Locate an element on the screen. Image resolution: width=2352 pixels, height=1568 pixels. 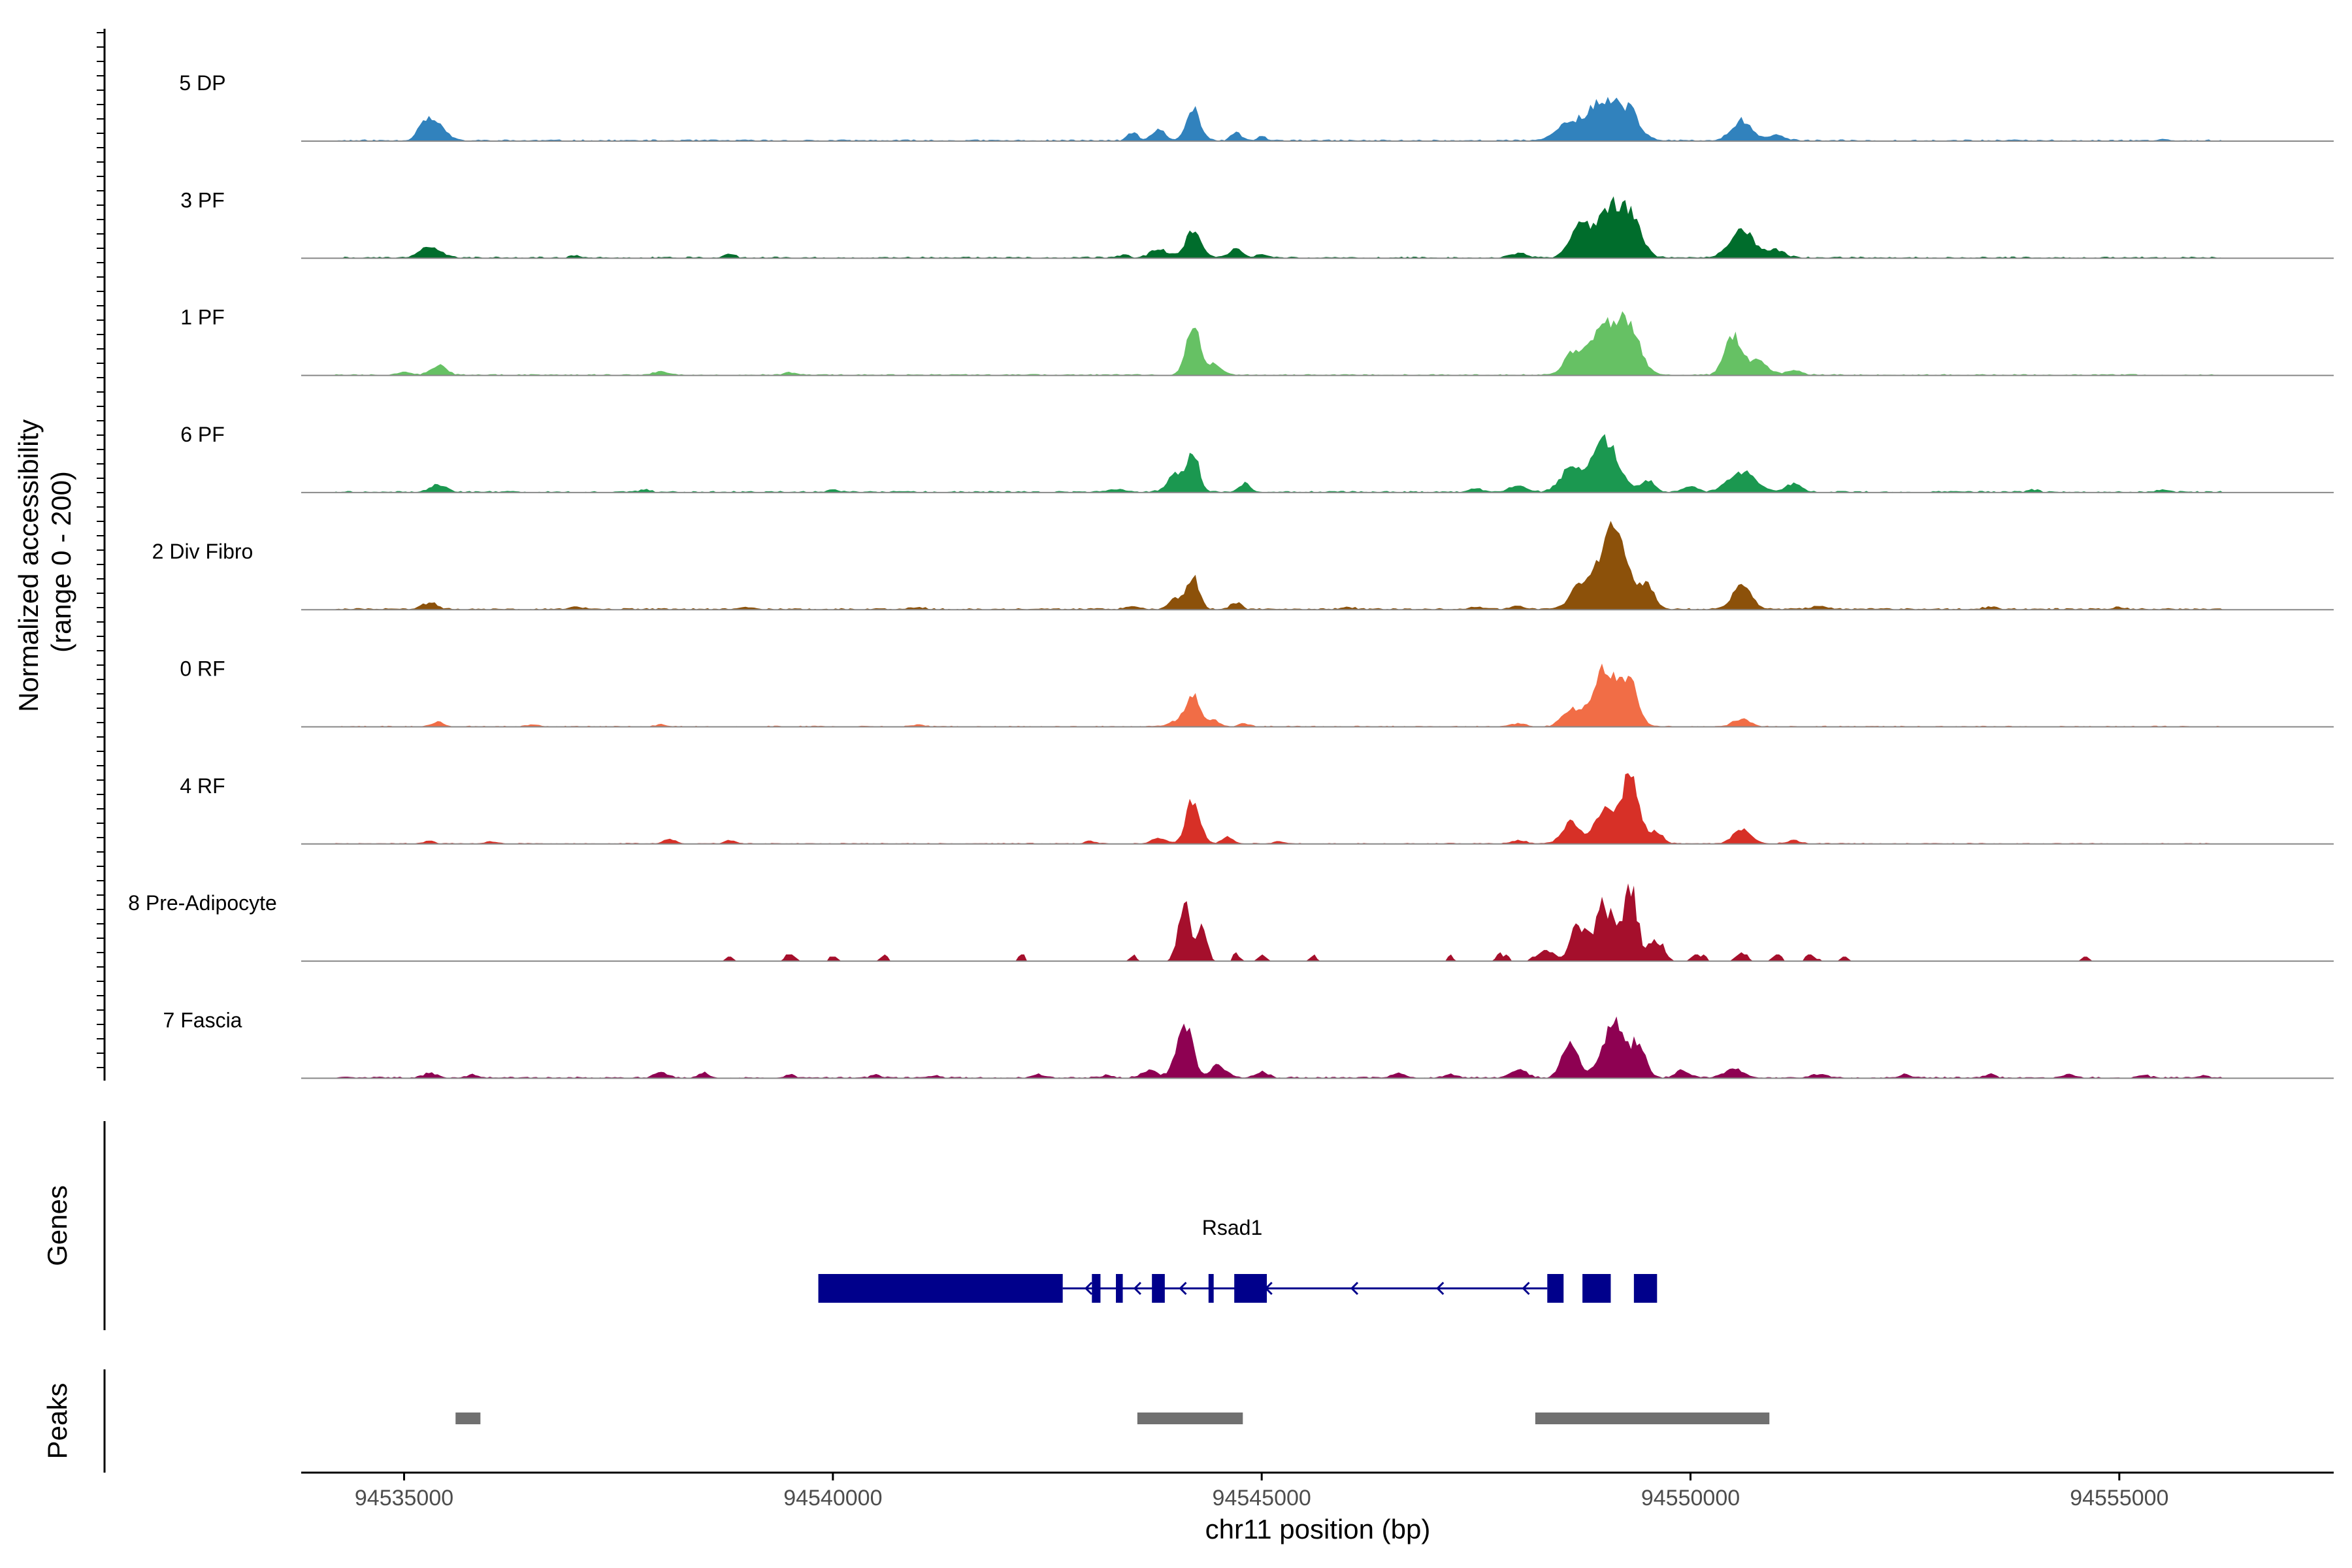
x-tick-label: 94550000 is located at coordinates (1690, 1498).